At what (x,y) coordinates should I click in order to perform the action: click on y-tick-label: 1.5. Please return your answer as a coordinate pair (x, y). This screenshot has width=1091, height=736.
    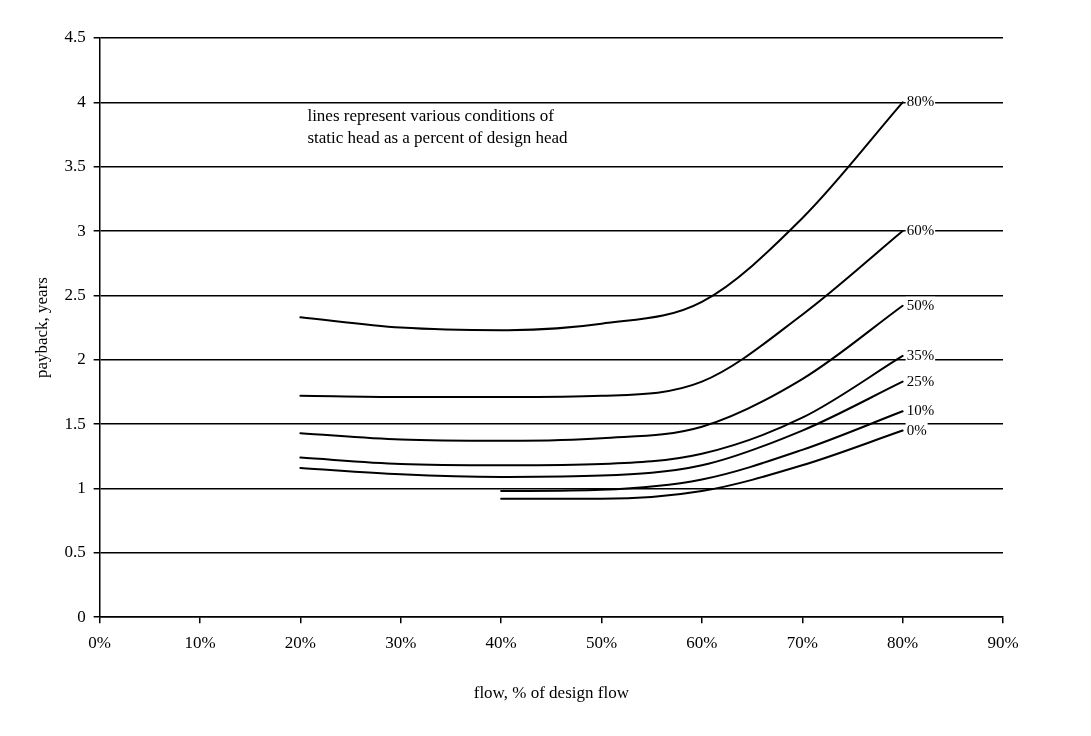
    Looking at the image, I should click on (75, 423).